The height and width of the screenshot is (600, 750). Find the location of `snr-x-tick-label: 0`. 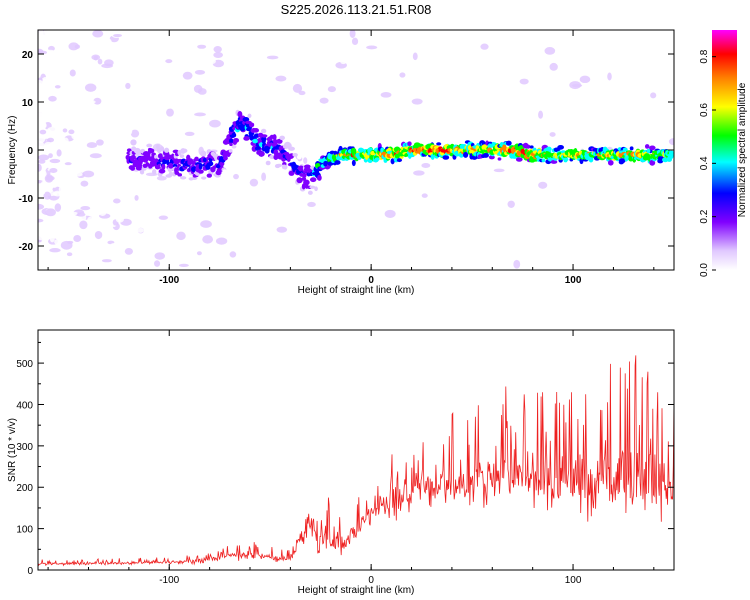

snr-x-tick-label: 0 is located at coordinates (371, 580).